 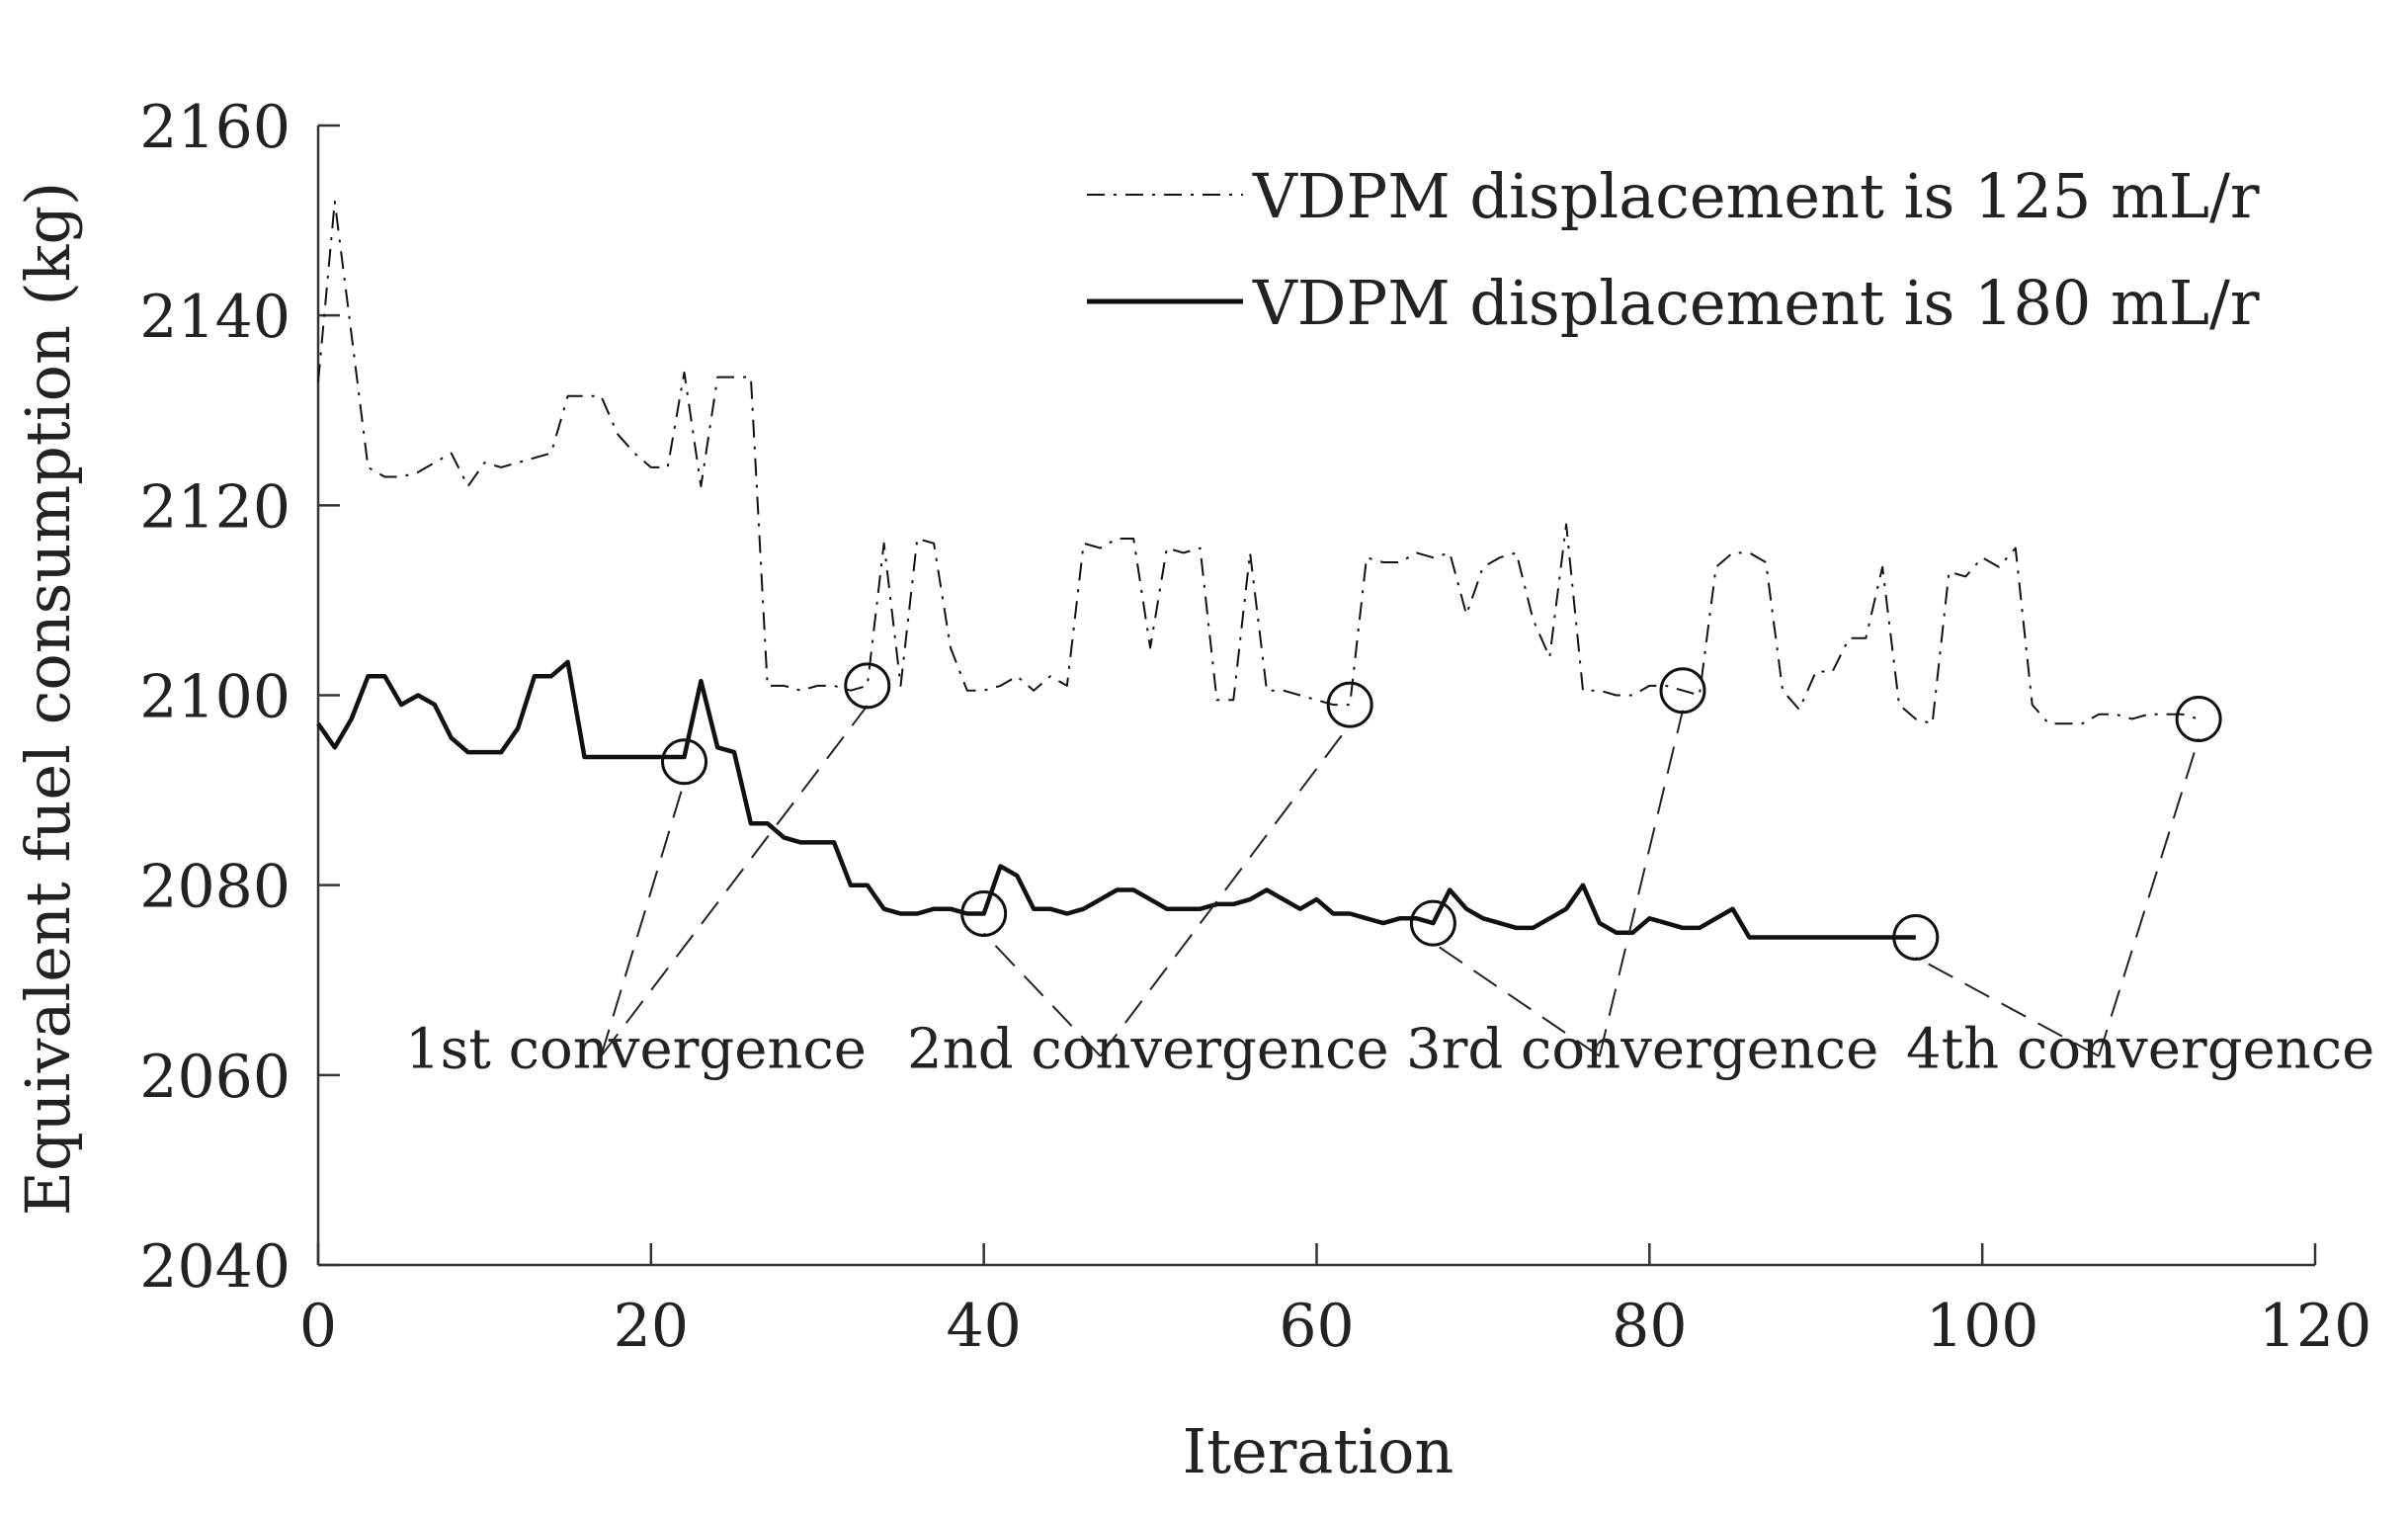 I want to click on convergence-markers, so click(x=1441, y=812).